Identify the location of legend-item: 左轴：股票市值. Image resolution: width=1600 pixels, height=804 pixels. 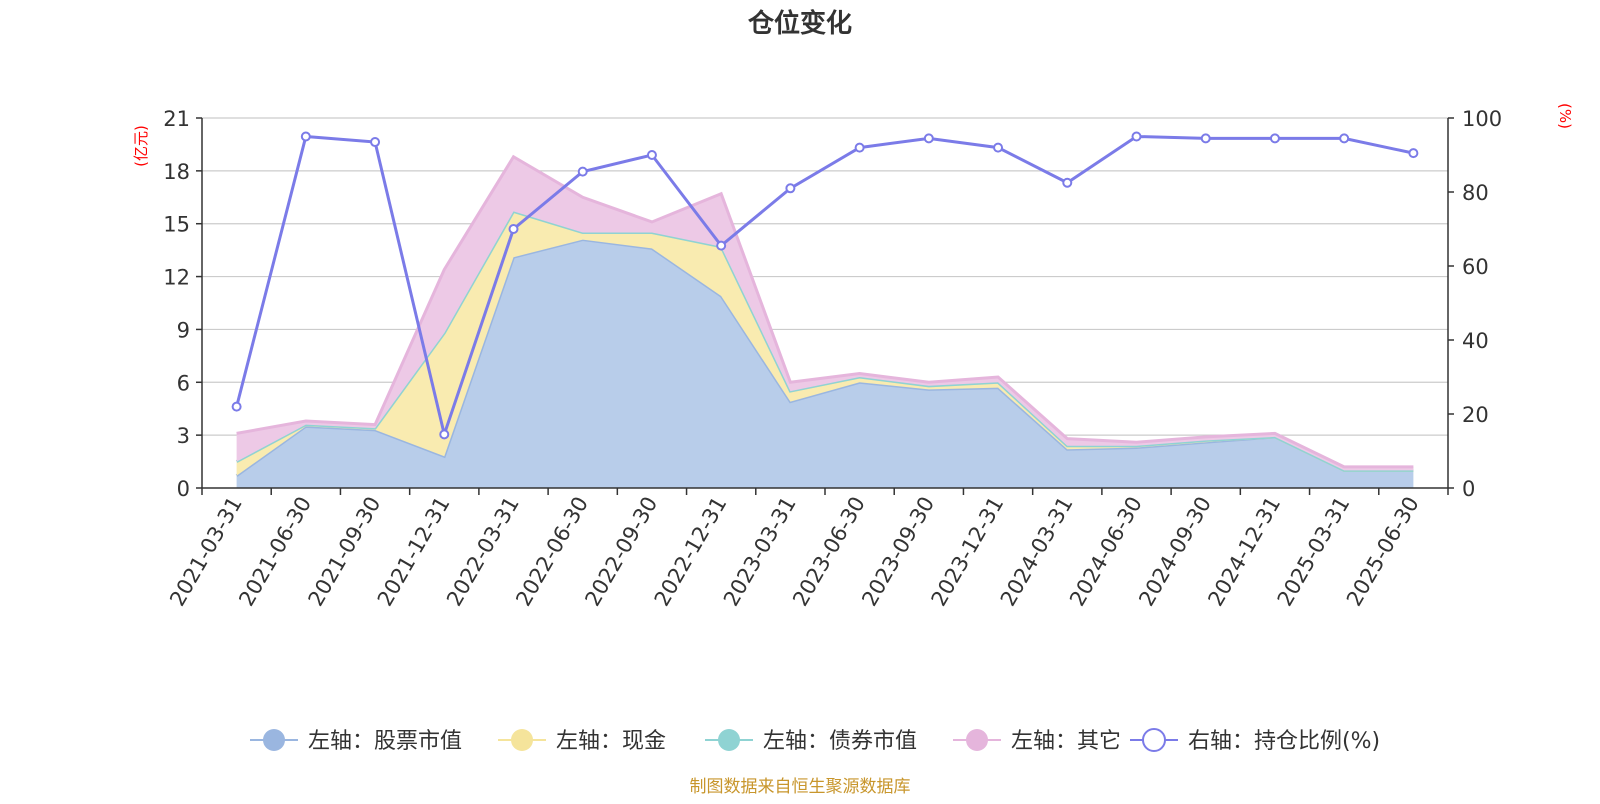
(356, 741).